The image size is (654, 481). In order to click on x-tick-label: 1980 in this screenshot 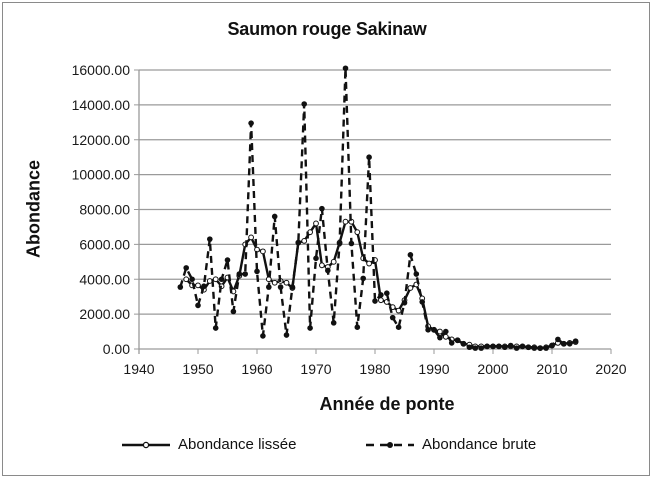, I will do `click(374, 369)`.